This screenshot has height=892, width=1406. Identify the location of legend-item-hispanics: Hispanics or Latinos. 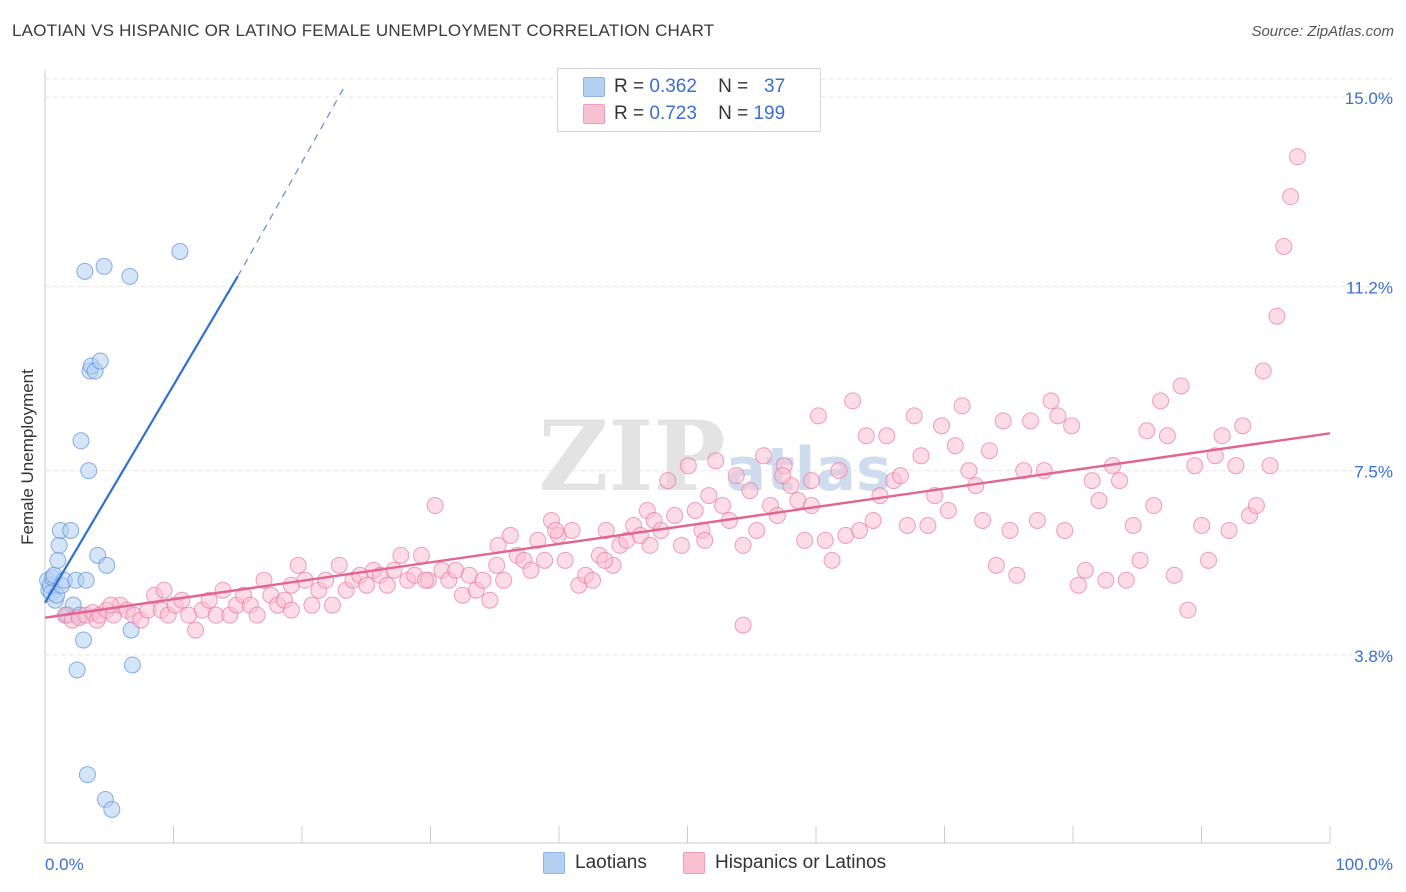
(784, 863).